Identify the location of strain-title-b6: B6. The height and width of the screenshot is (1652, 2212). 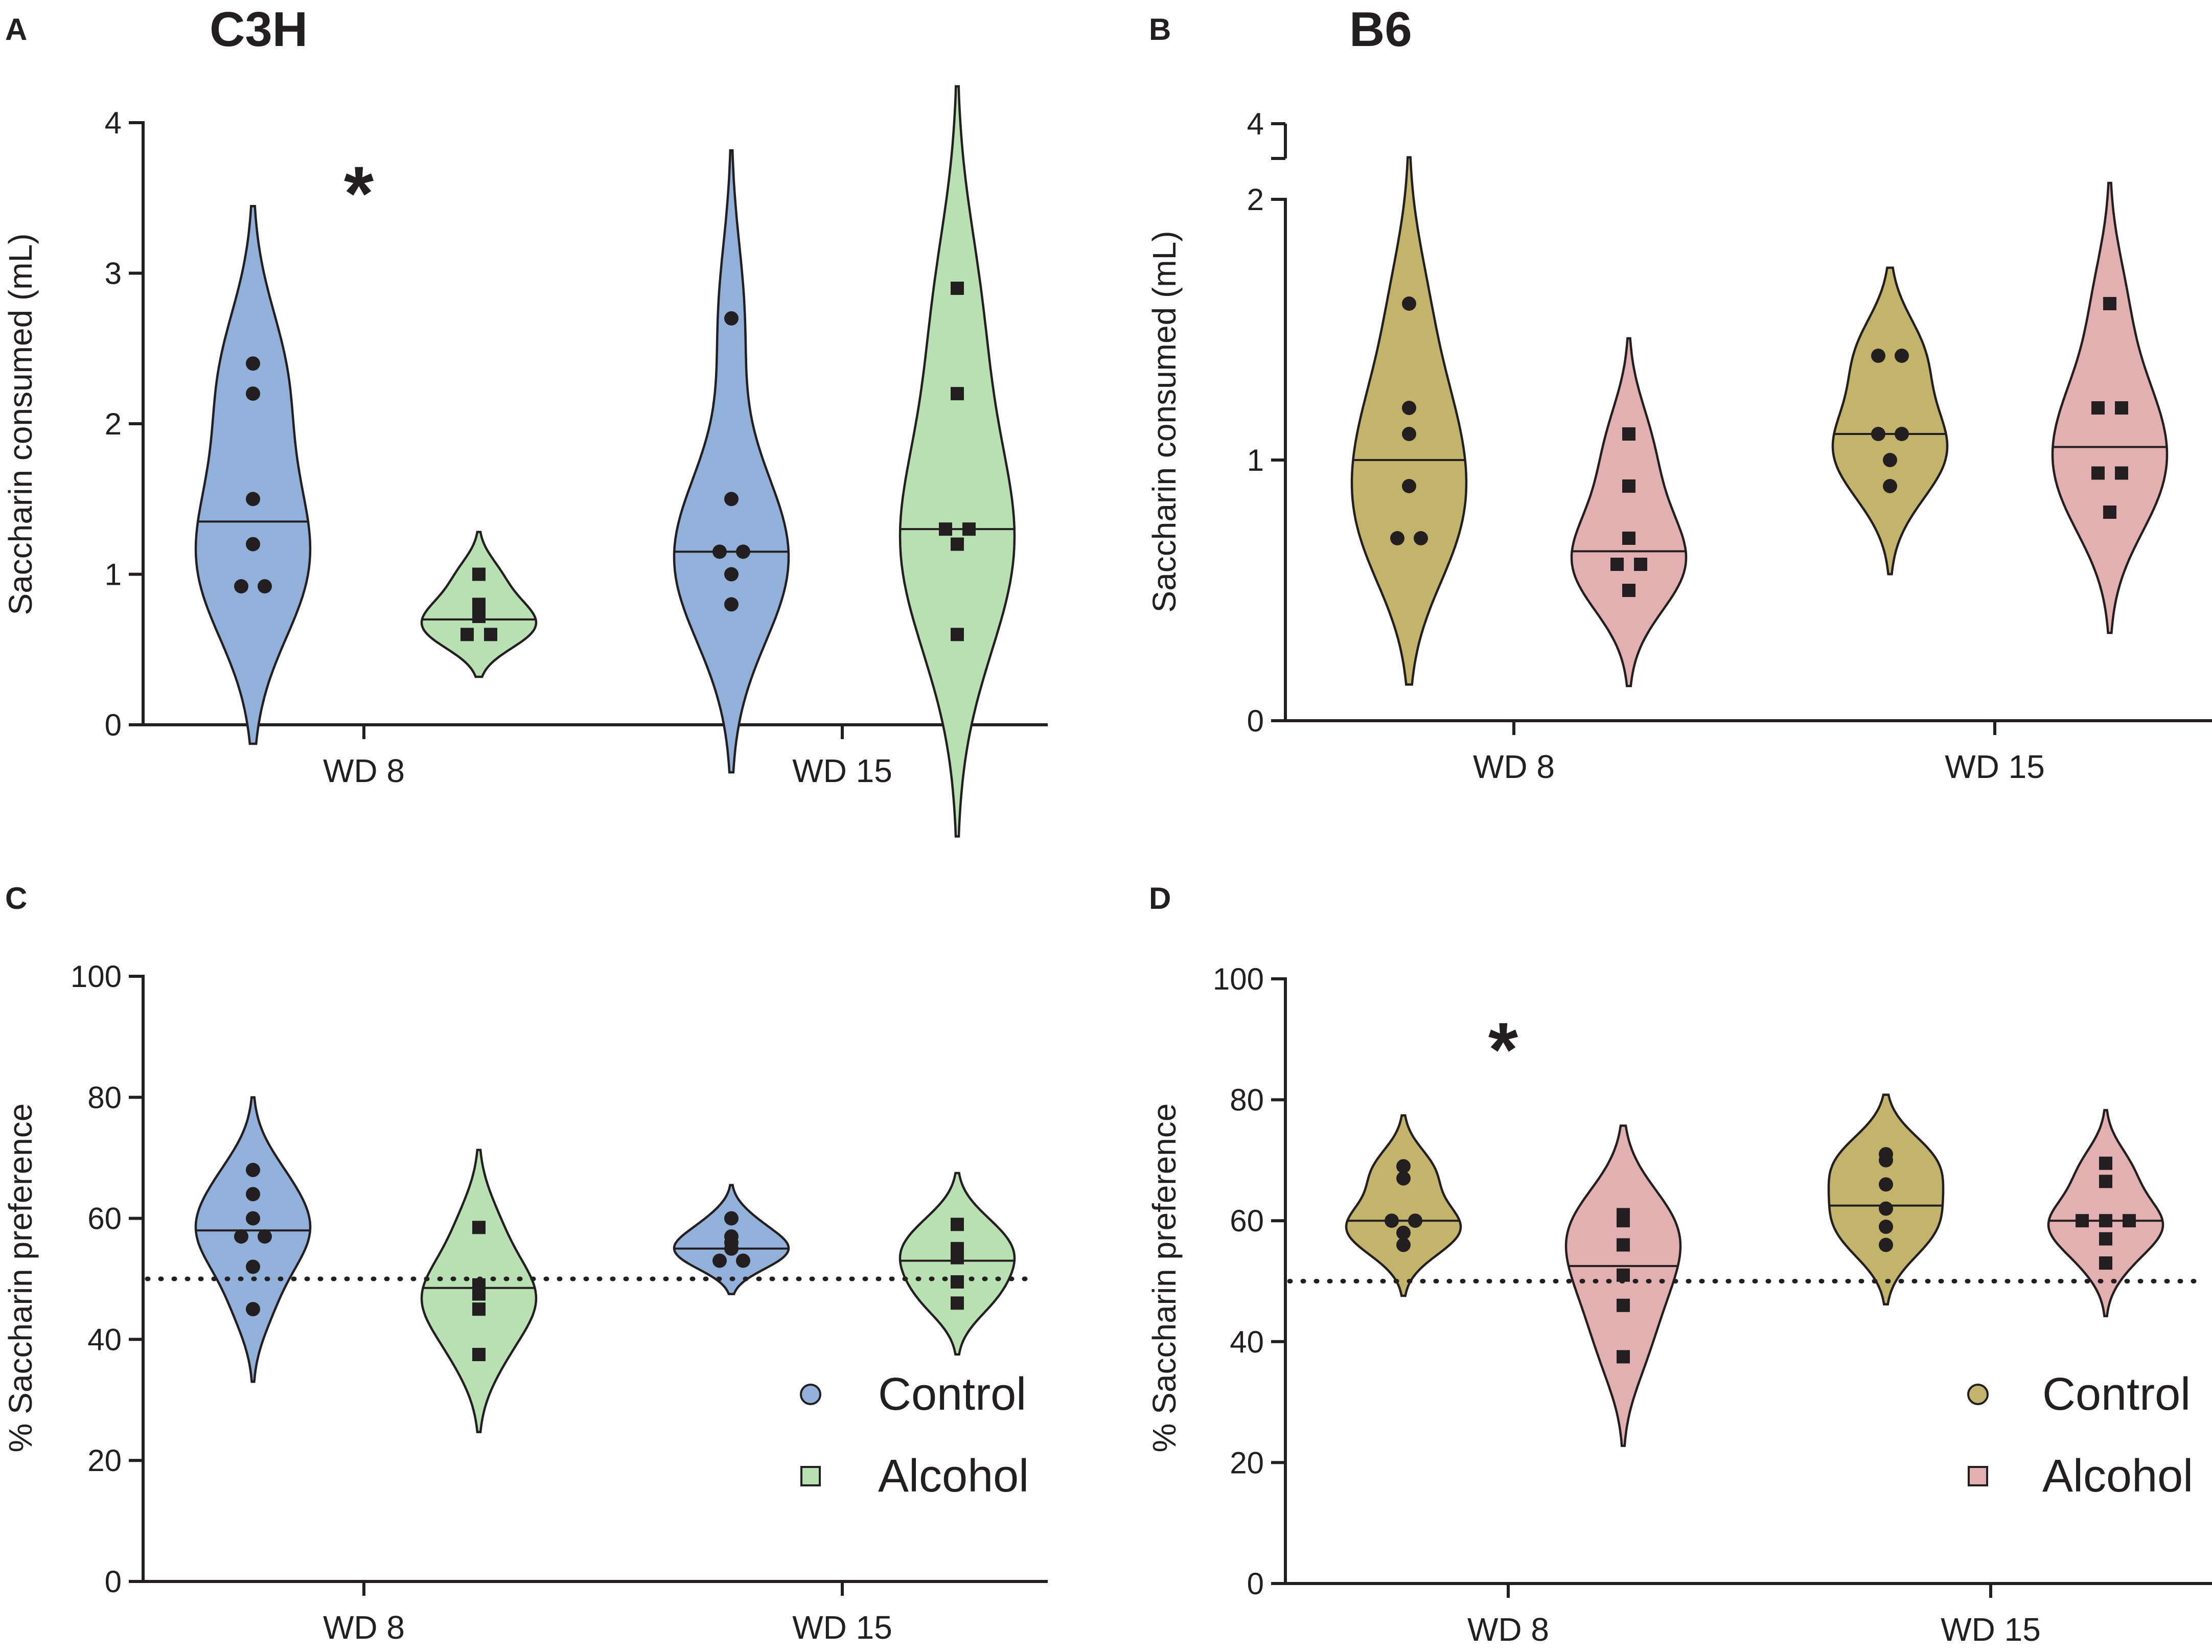
(1380, 29).